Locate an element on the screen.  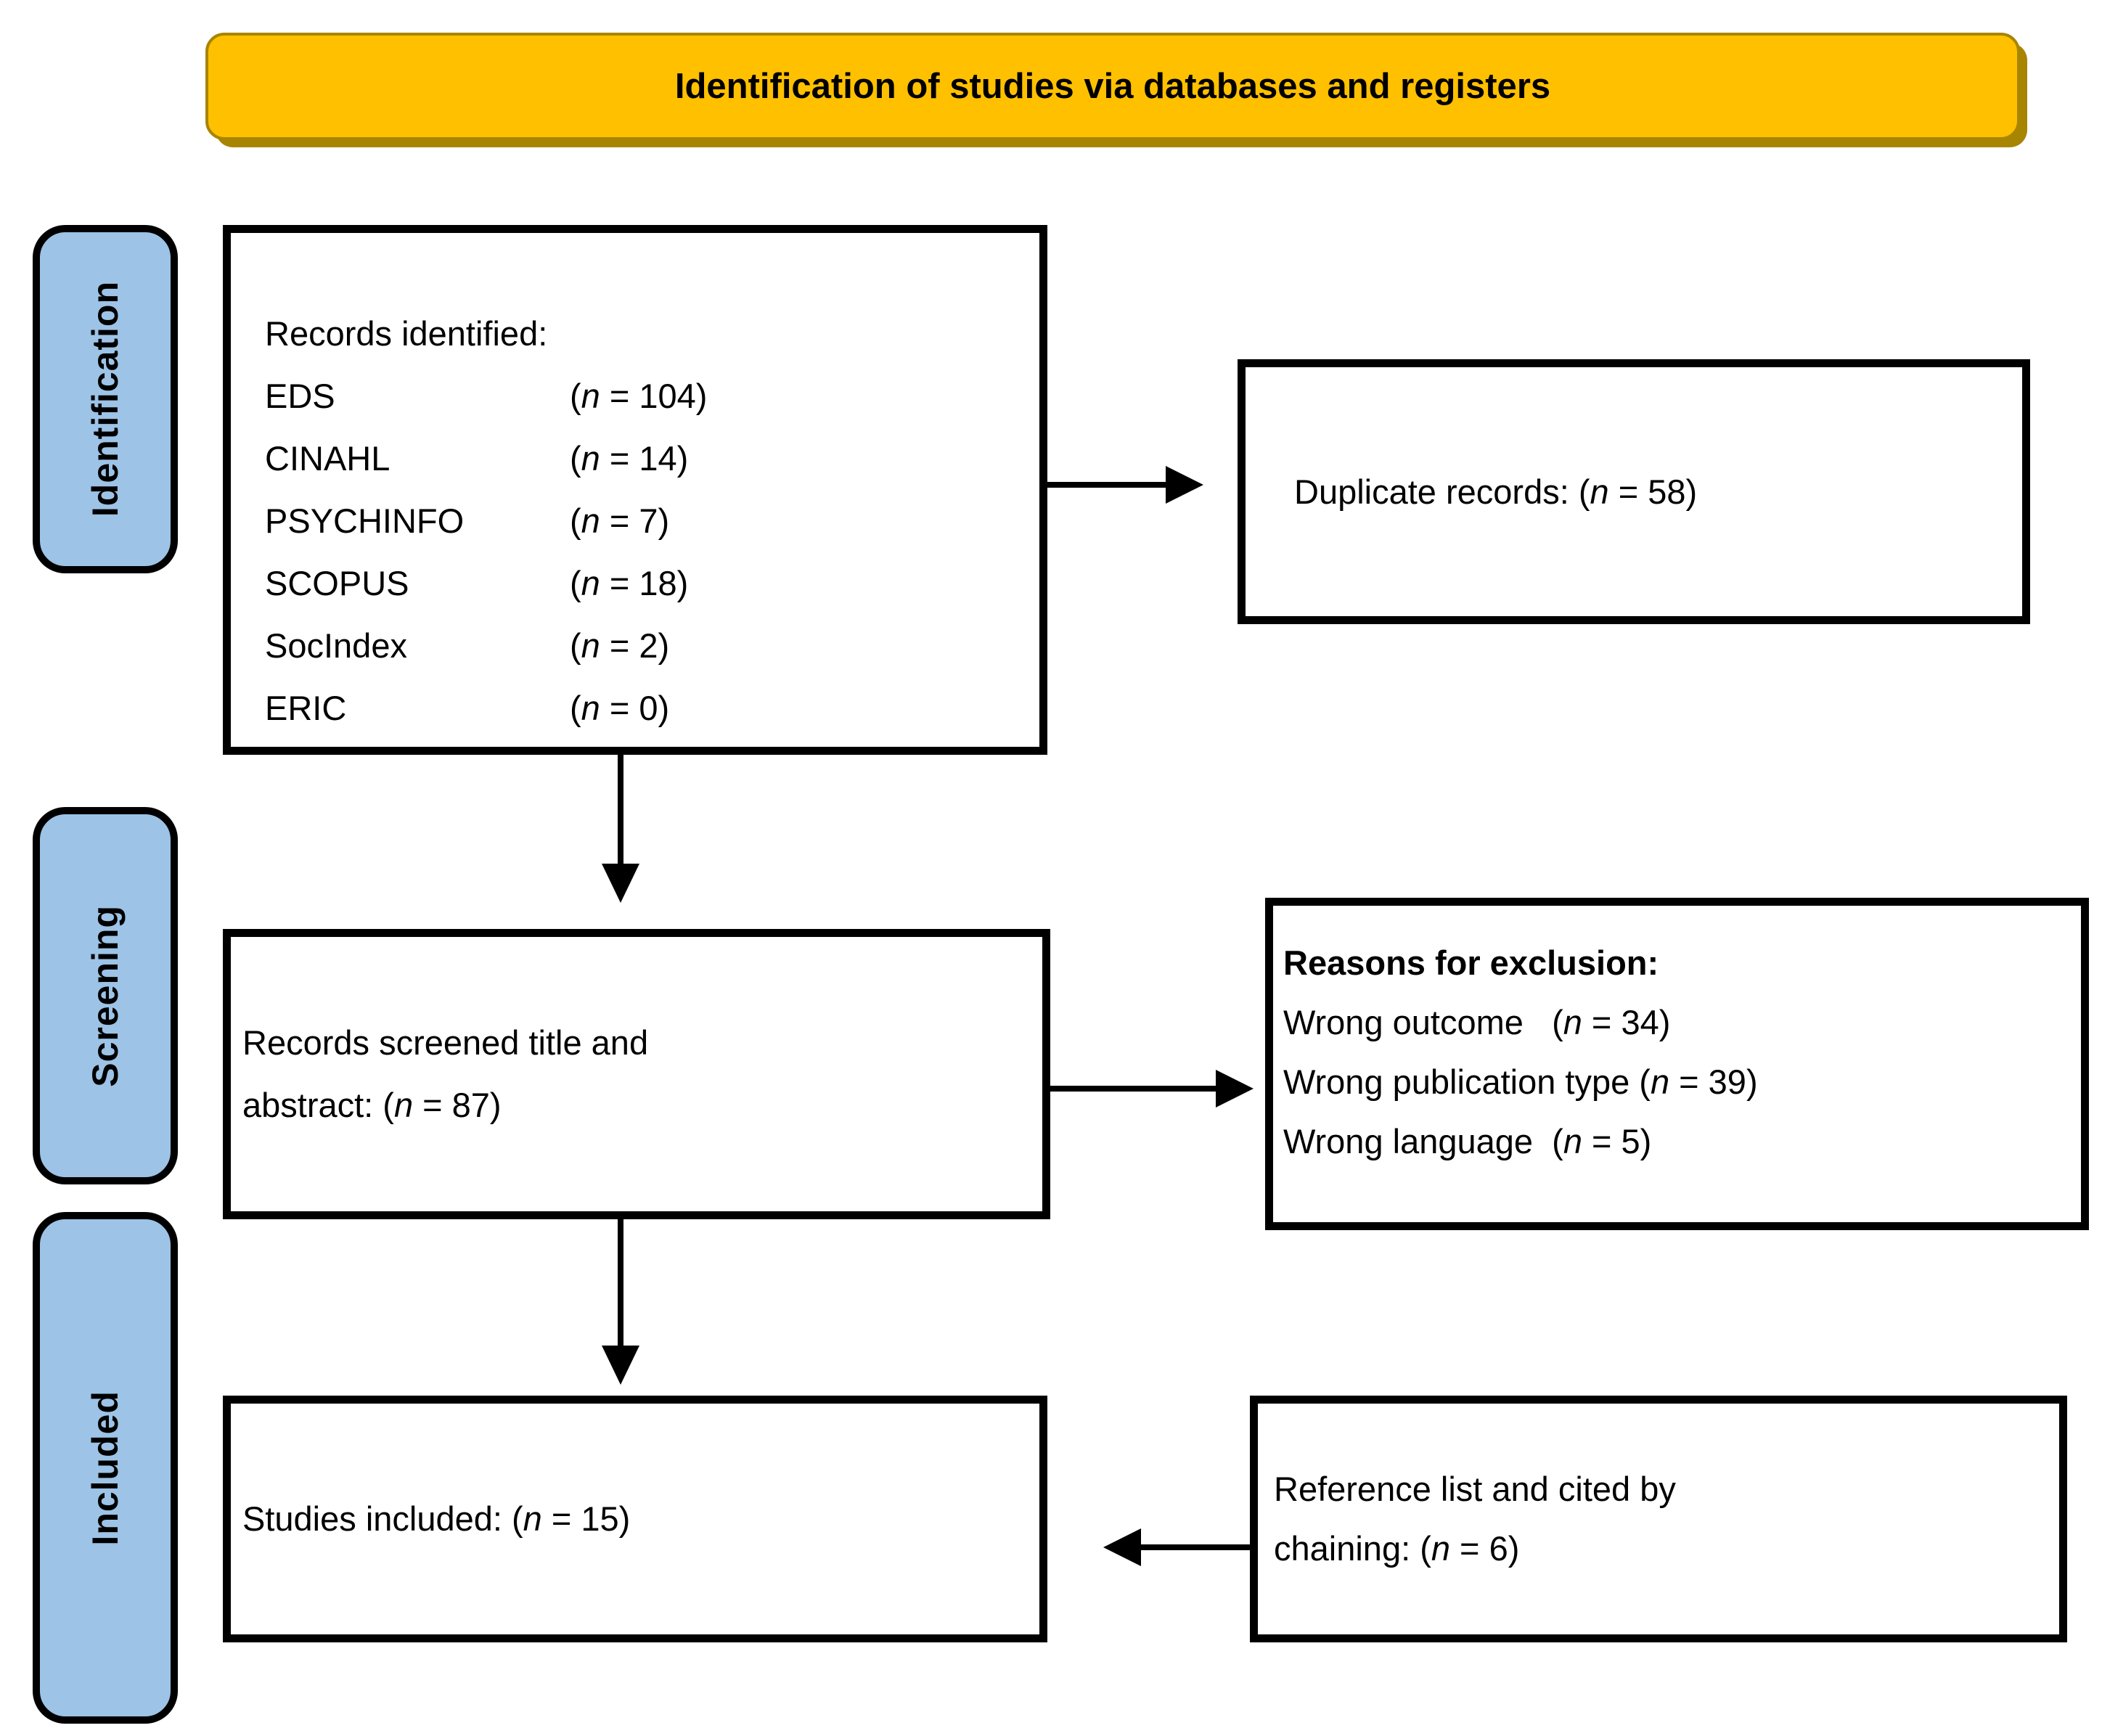
stage-screening: Screening is located at coordinates (105, 995).